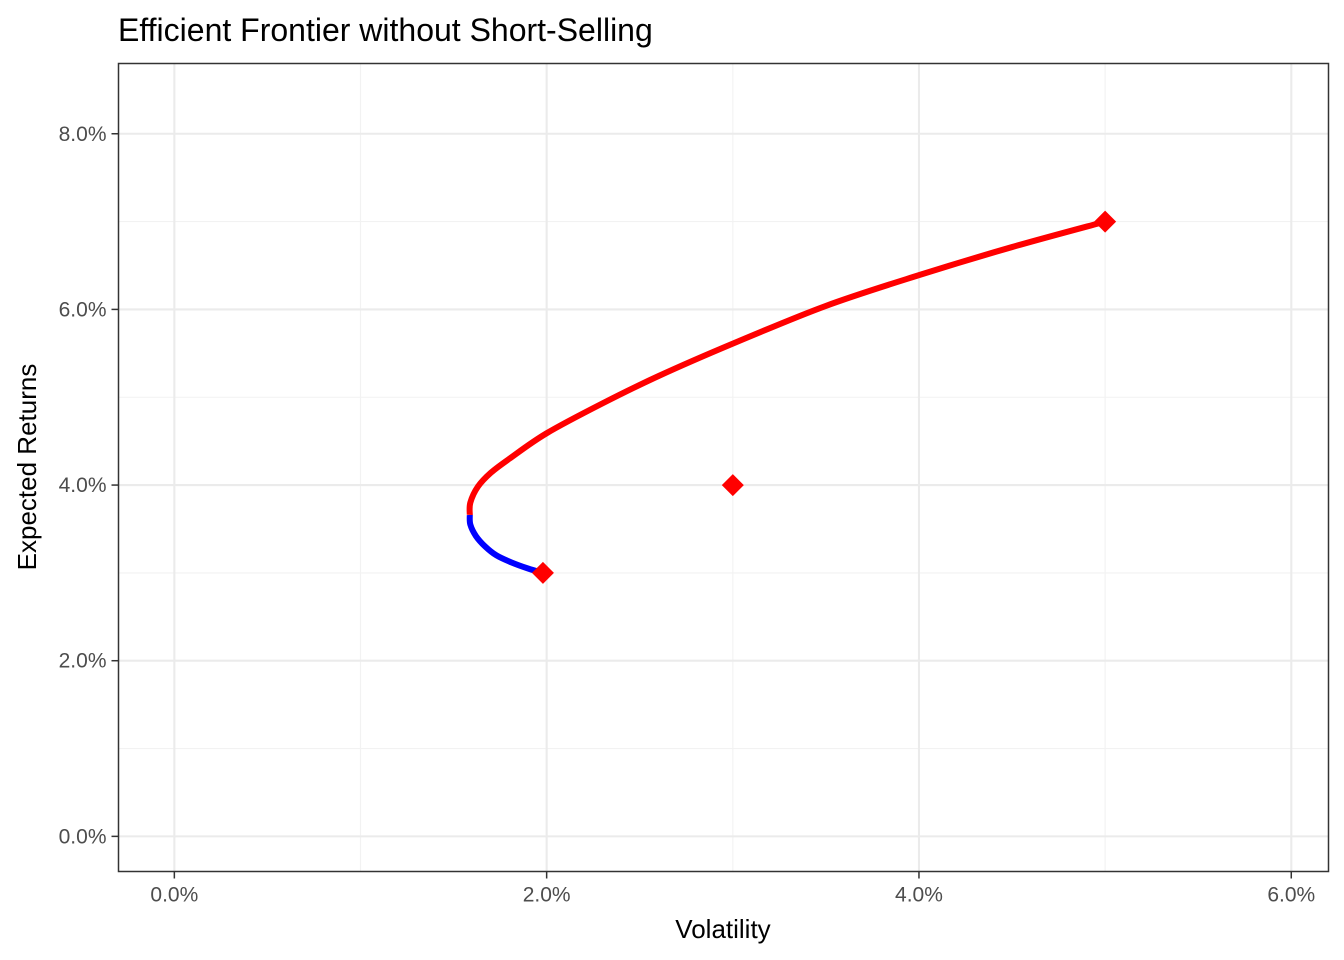 The width and height of the screenshot is (1344, 960). I want to click on x-tick-label: 6.0%, so click(1291, 895).